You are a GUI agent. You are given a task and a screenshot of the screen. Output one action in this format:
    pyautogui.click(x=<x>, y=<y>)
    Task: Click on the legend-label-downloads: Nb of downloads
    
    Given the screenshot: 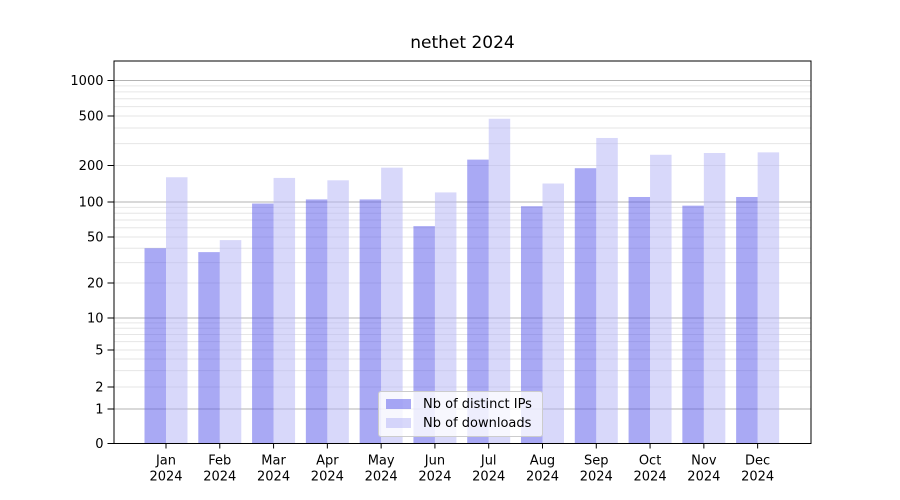 What is the action you would take?
    pyautogui.click(x=477, y=423)
    